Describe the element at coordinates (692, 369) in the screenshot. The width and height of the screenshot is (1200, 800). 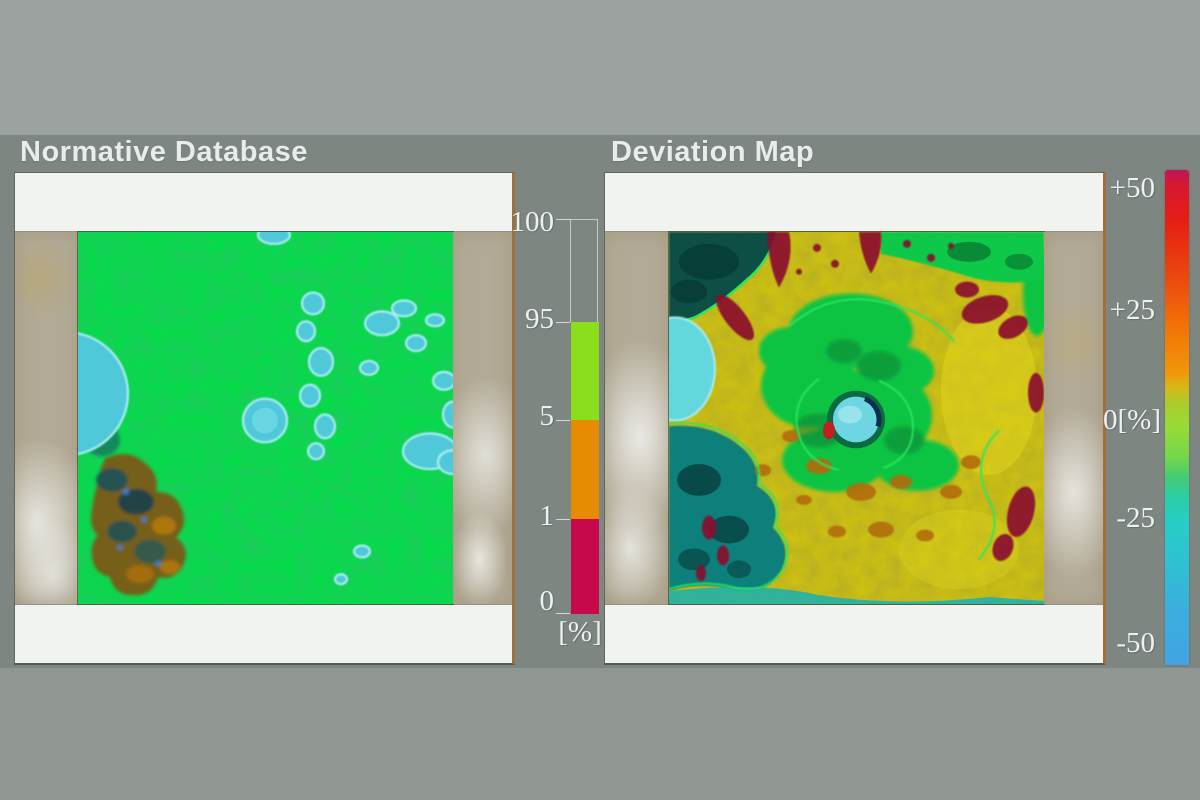
I see `cyan-left-blob` at that location.